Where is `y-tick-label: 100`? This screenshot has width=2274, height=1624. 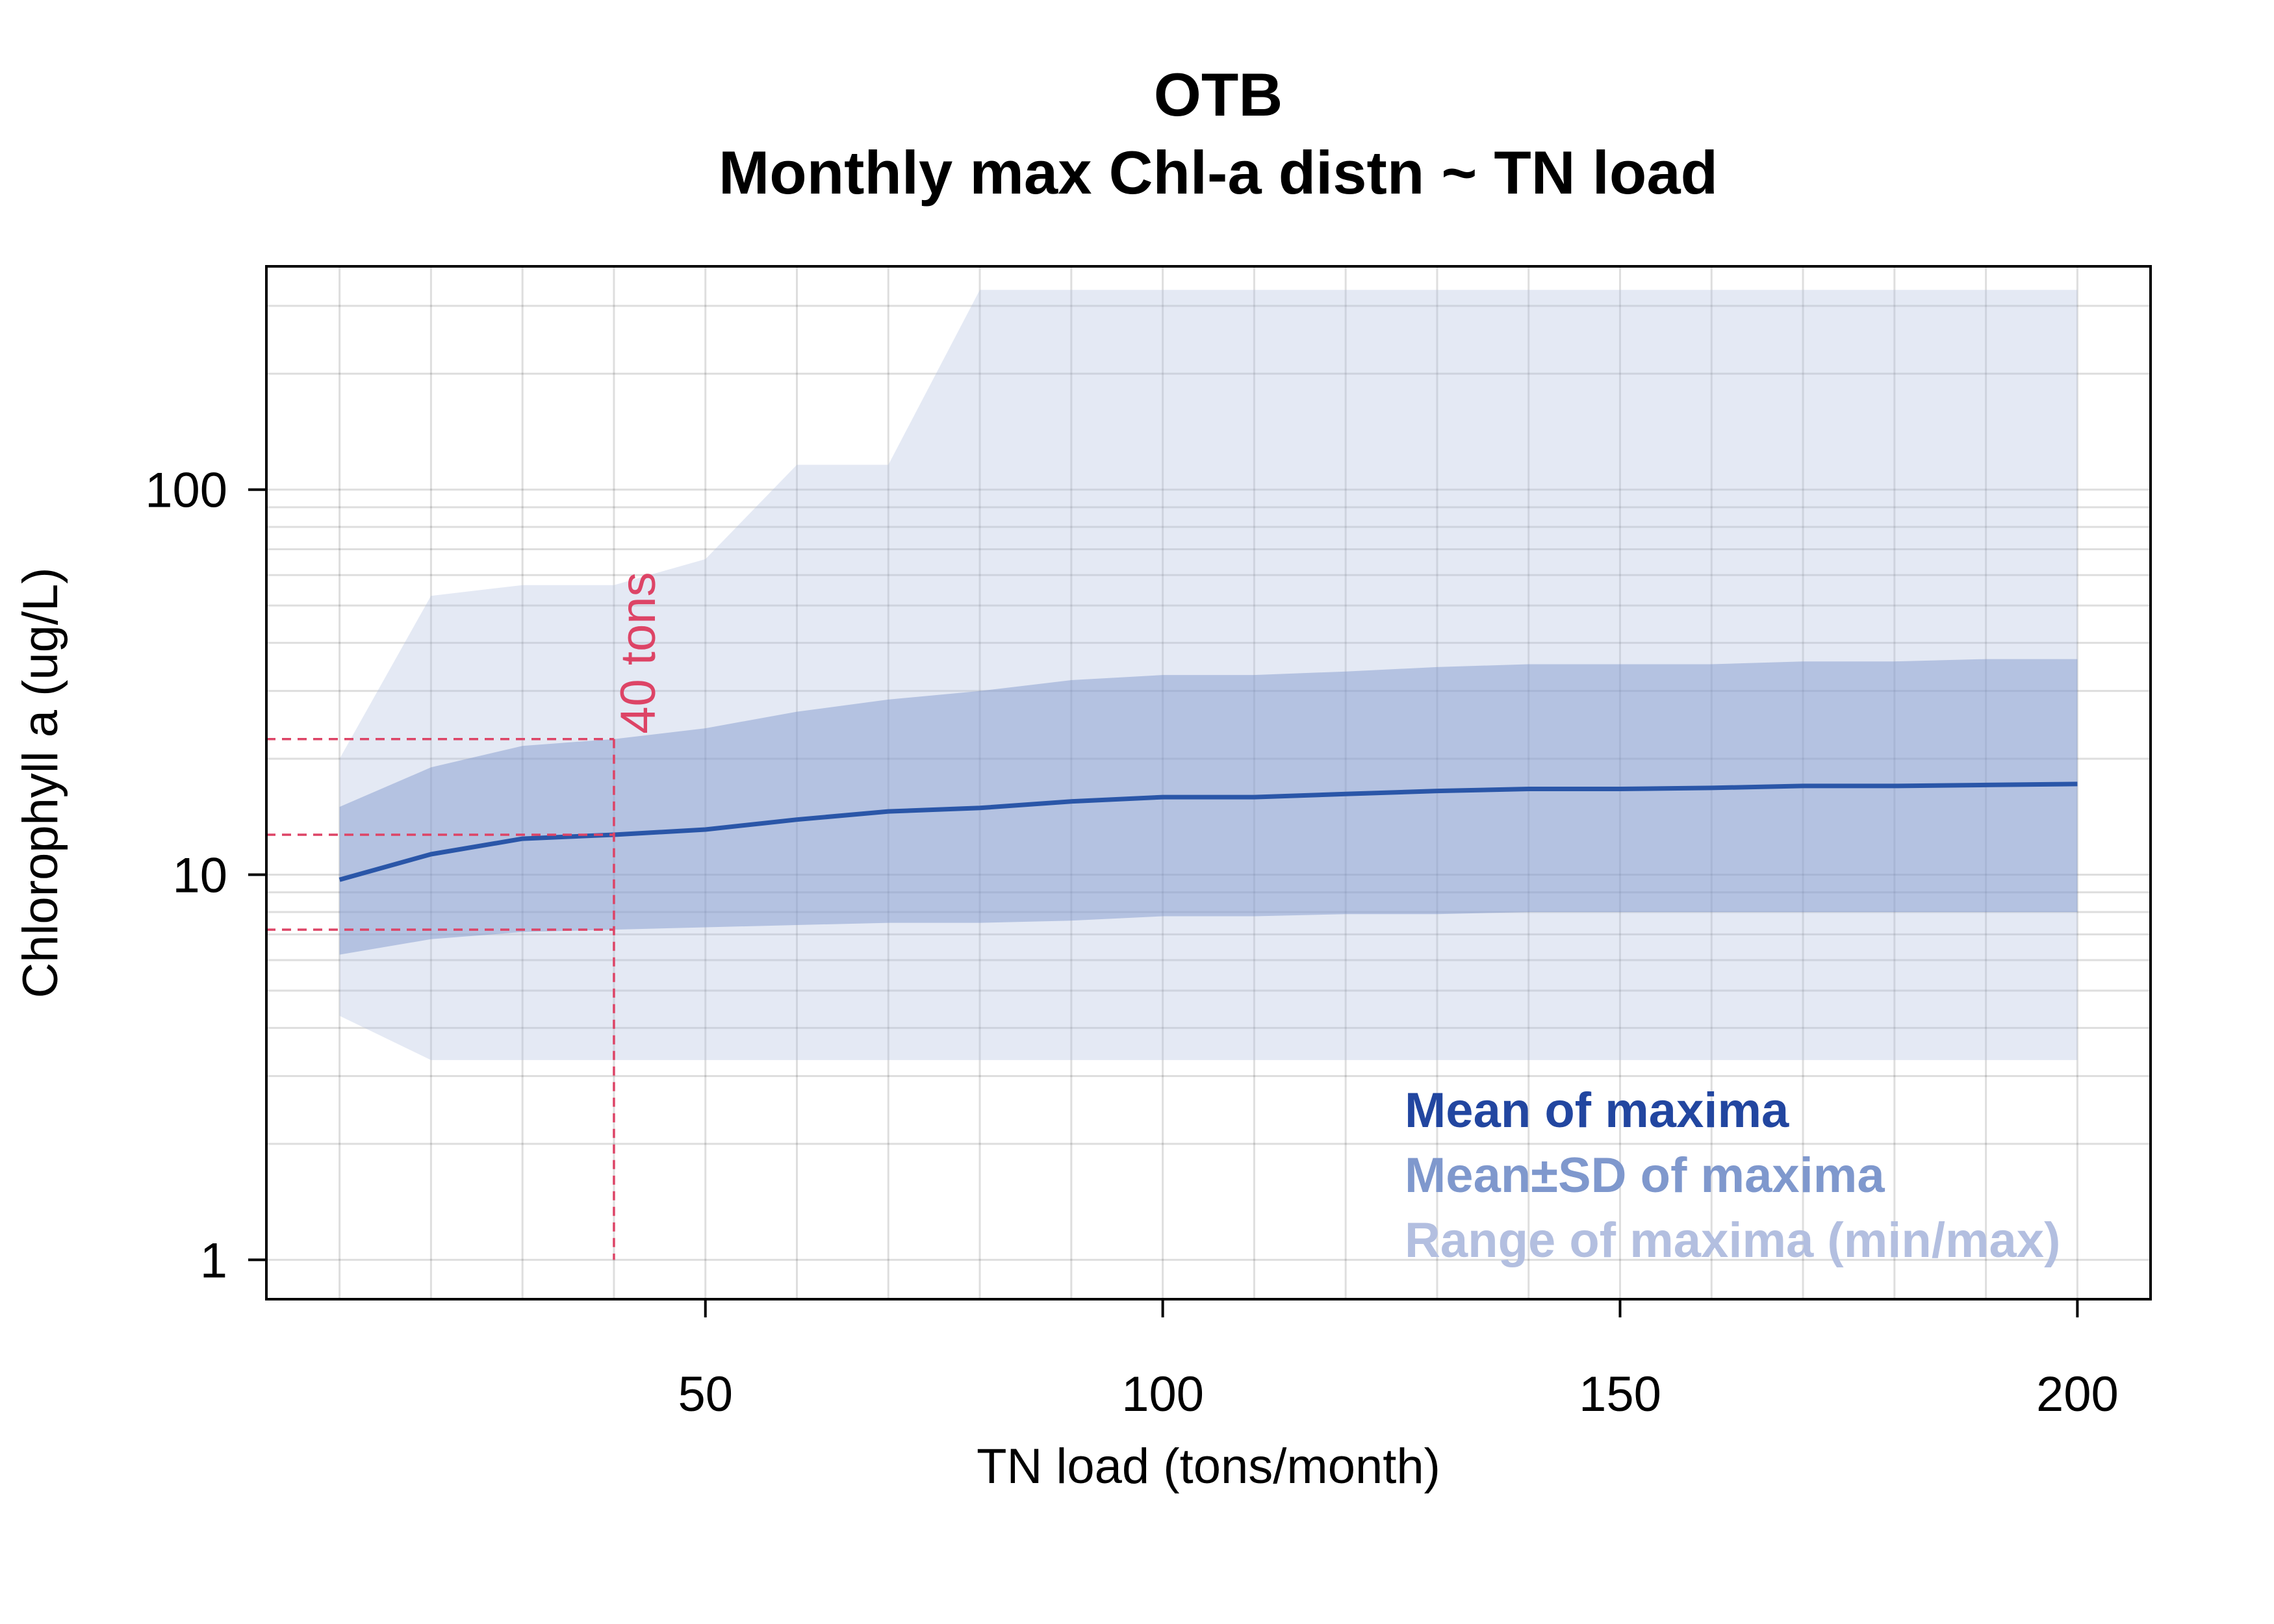
y-tick-label: 100 is located at coordinates (186, 490).